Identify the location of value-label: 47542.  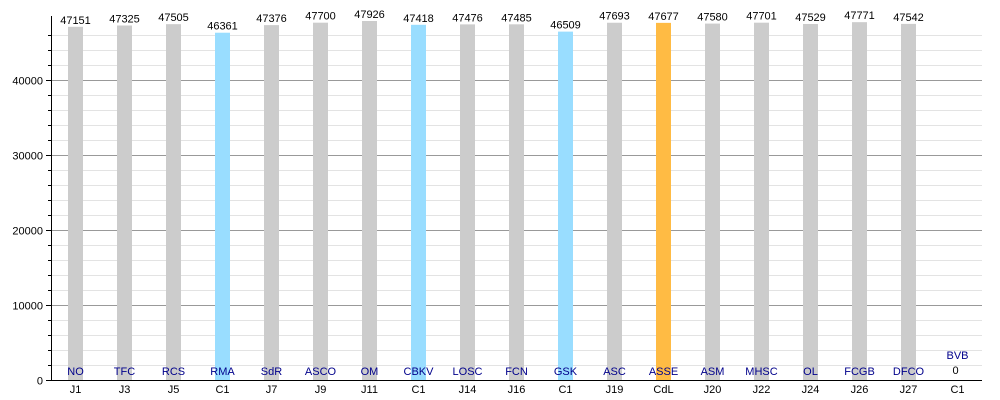
(908, 18).